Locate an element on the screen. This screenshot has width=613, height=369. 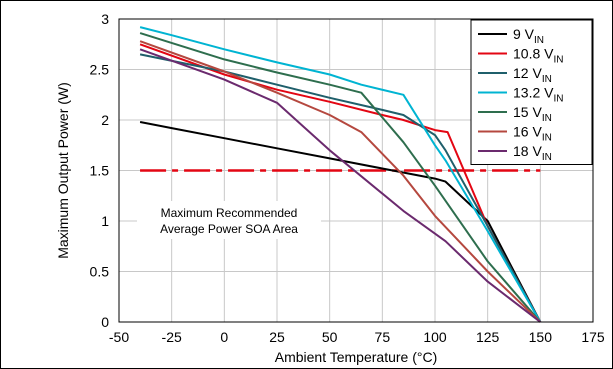
y-tick-label: 1 is located at coordinates (105, 221).